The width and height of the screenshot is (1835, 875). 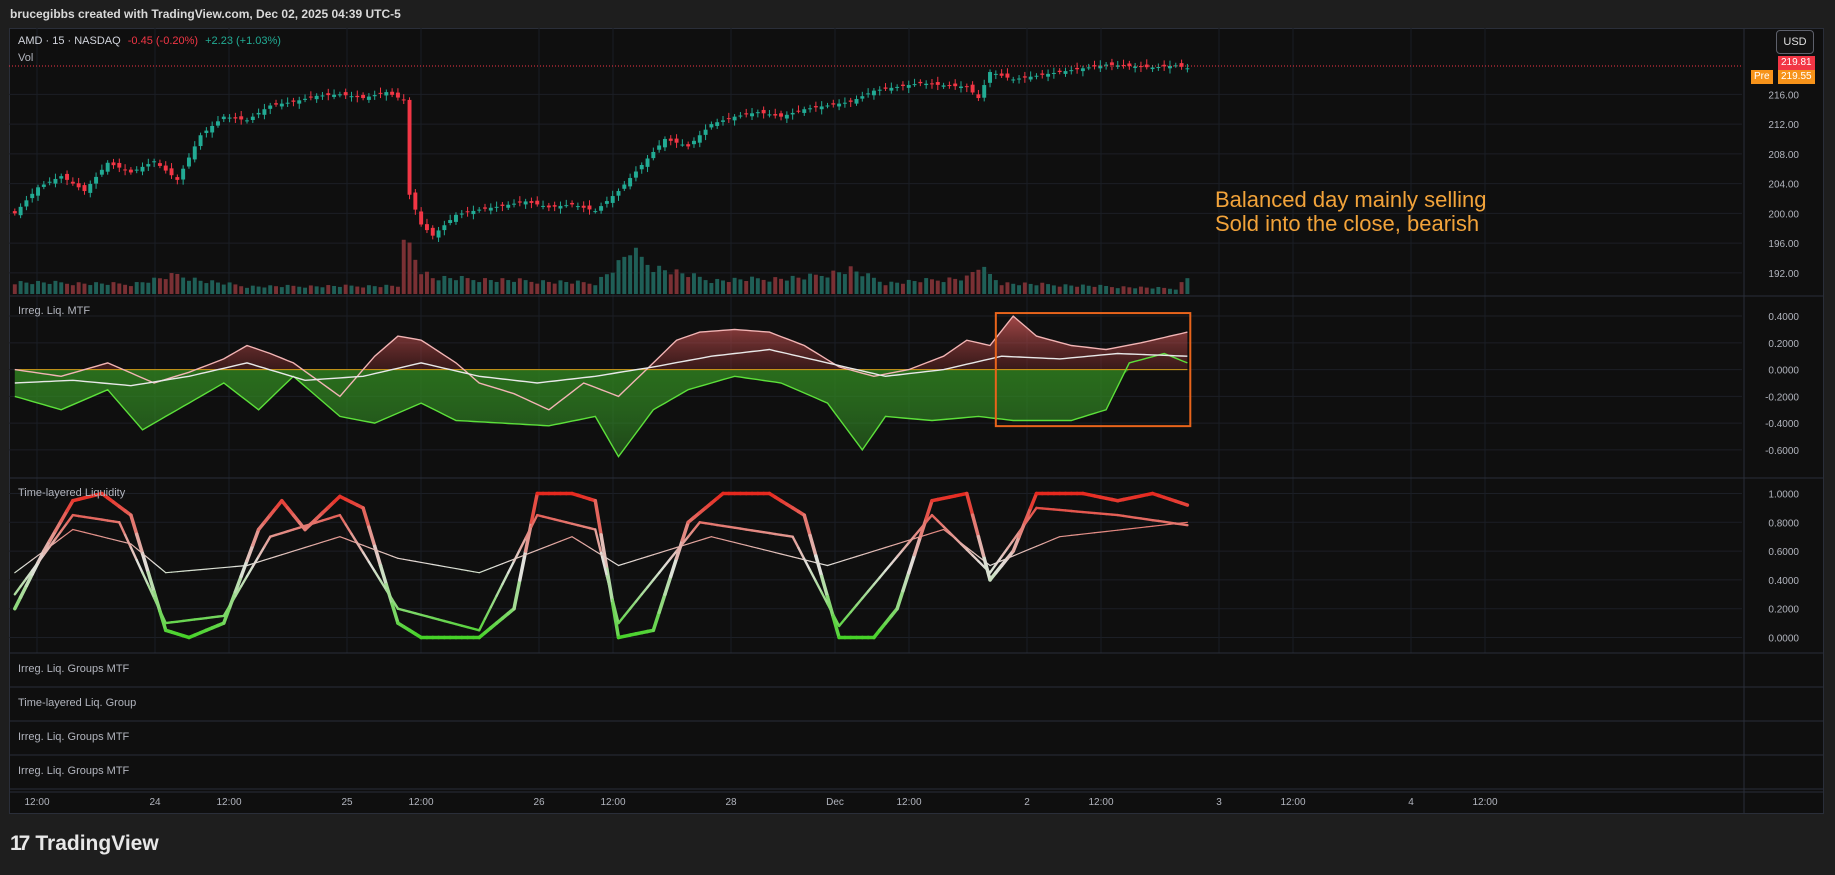 What do you see at coordinates (72, 493) in the screenshot?
I see `time-layered-pane-title: Time-layered Liquidity` at bounding box center [72, 493].